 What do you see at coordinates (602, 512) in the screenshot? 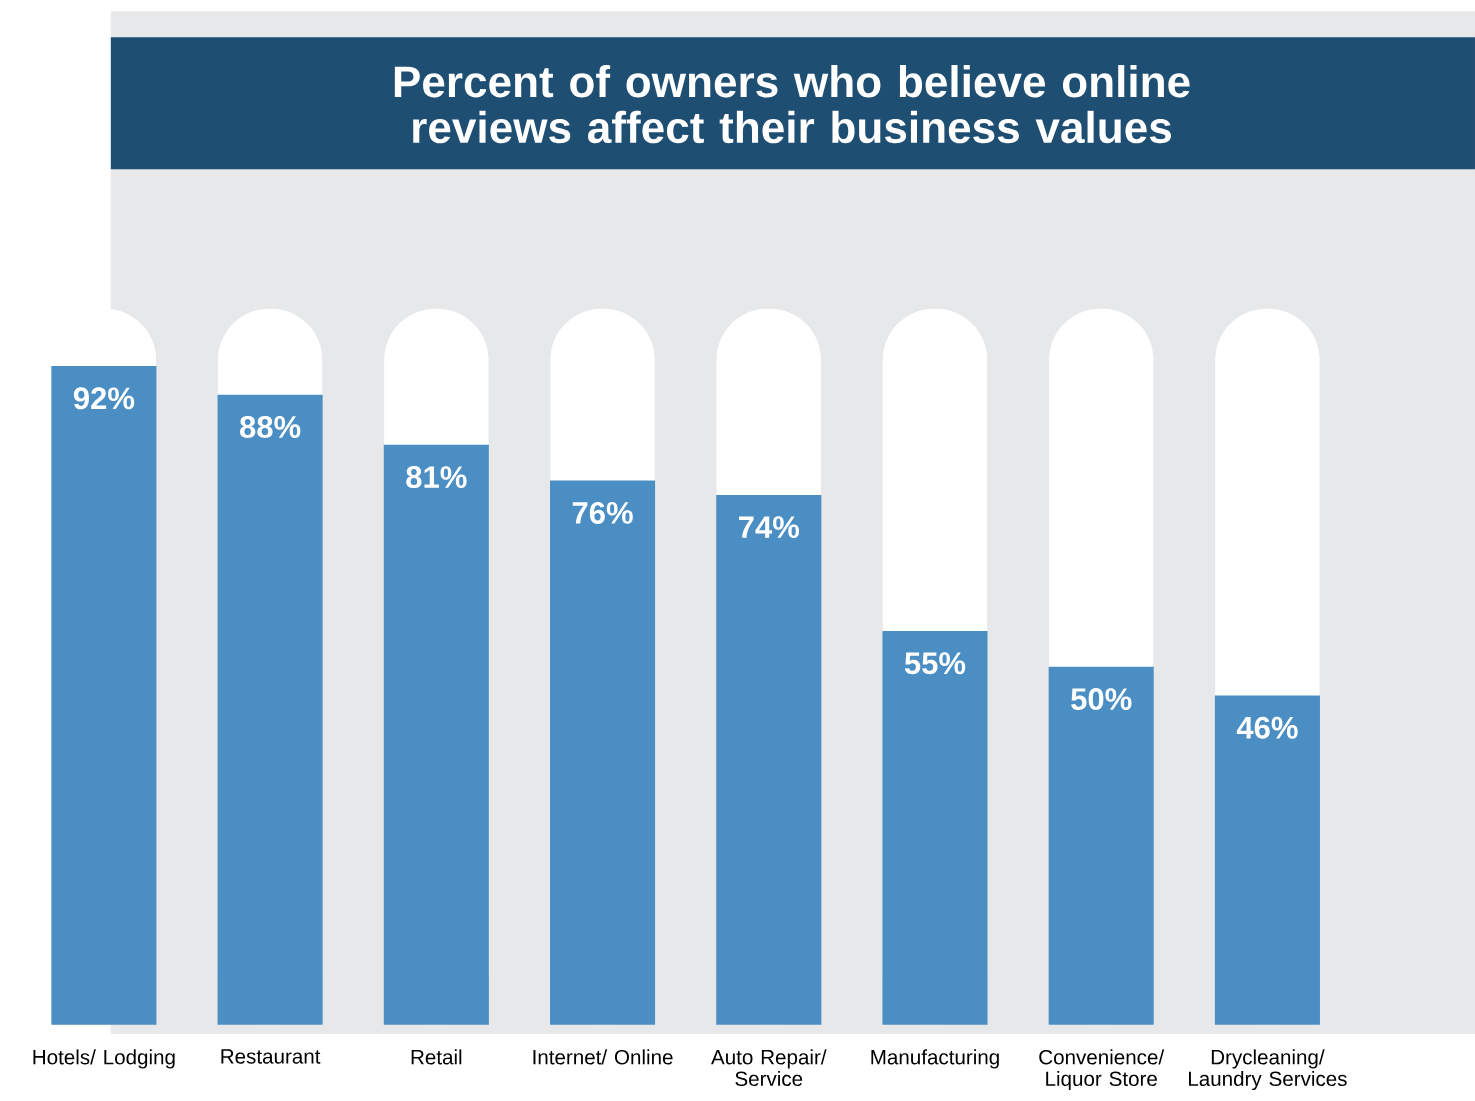
I see `data-label: 76%` at bounding box center [602, 512].